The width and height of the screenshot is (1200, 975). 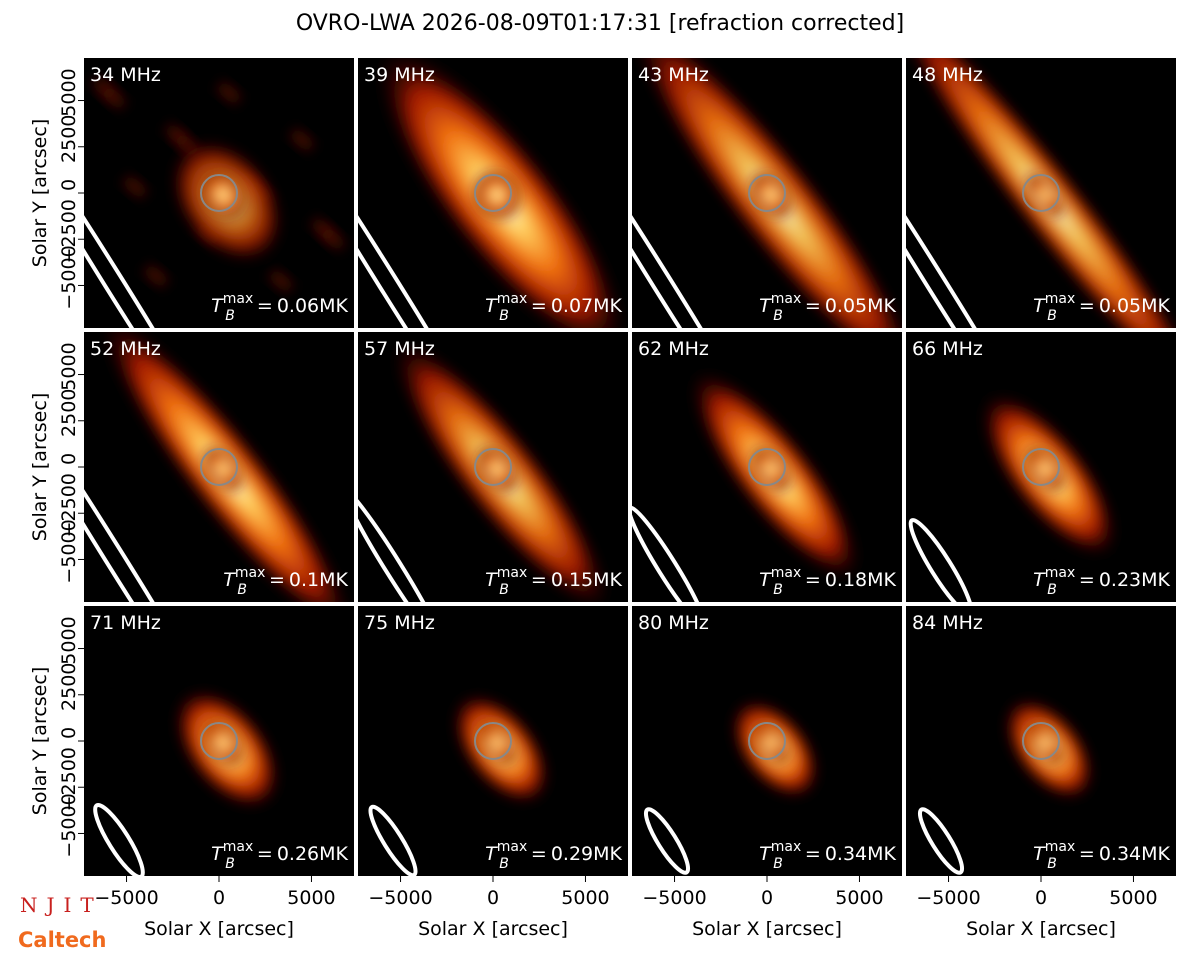 What do you see at coordinates (587, 306) in the screenshot?
I see `tb-value: 0.07MK` at bounding box center [587, 306].